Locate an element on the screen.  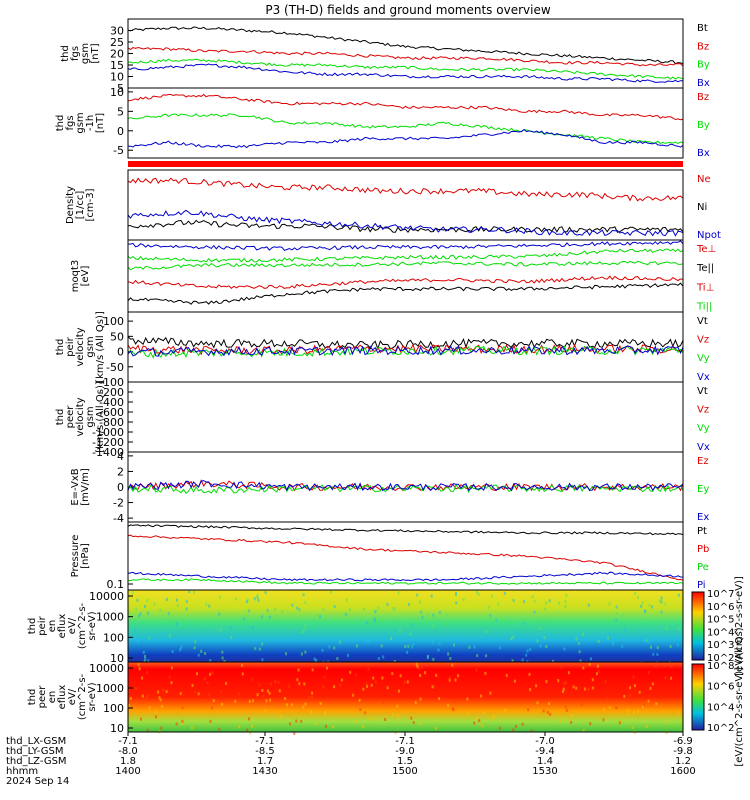
colorbar-label: [eV/(cm^2-s-sr-eV)] (All Qs) is located at coordinates (739, 696).